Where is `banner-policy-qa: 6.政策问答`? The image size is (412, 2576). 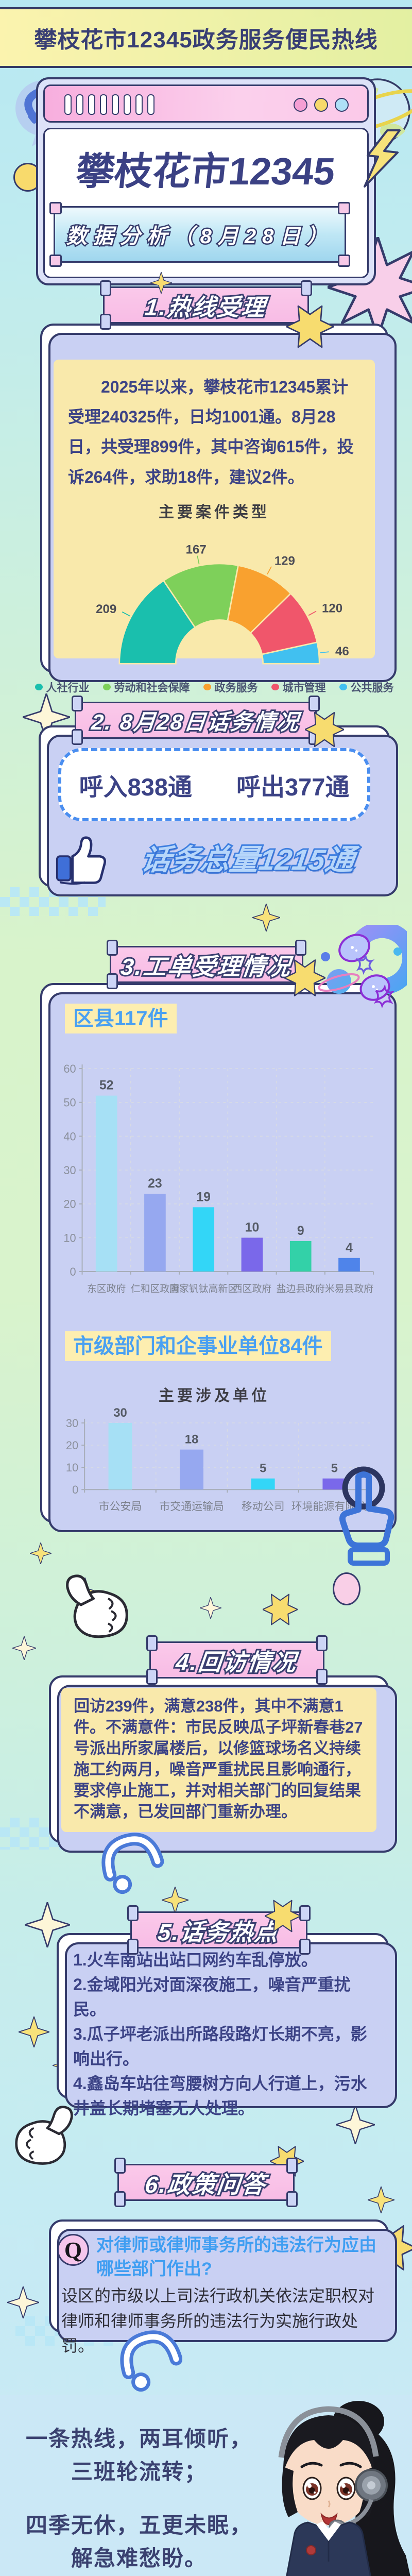
banner-policy-qa: 6.政策问答 is located at coordinates (206, 2182).